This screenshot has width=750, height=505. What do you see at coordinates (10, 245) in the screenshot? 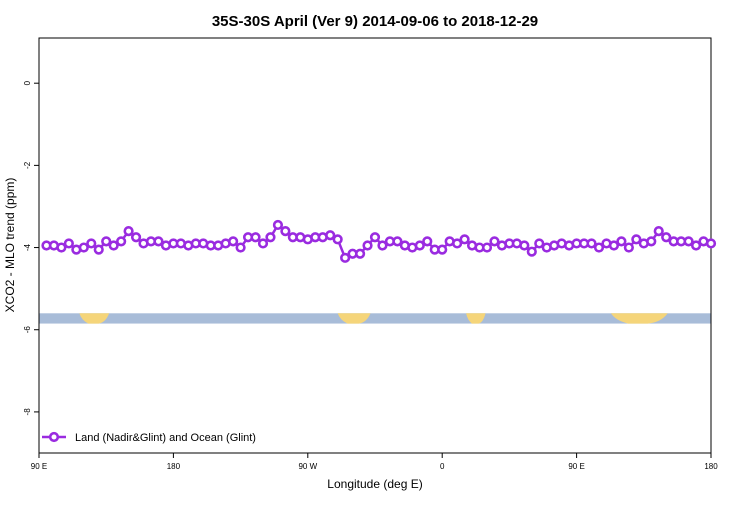
I see `y-axis-label: XCO2 - MLO trend (ppm)` at bounding box center [10, 245].